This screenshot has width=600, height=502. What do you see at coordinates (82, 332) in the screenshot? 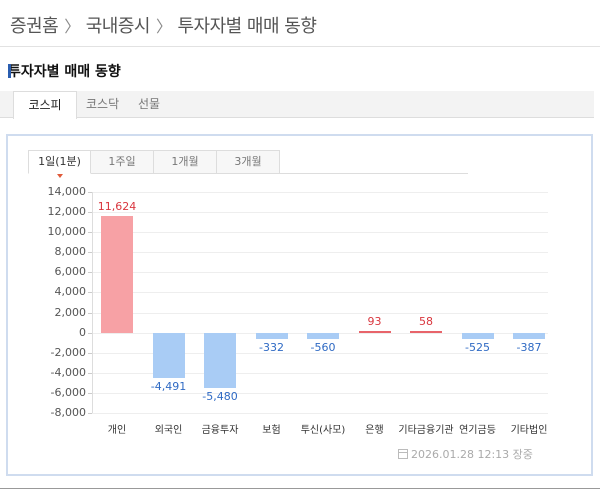
I see `y-axis-label: 0` at bounding box center [82, 332].